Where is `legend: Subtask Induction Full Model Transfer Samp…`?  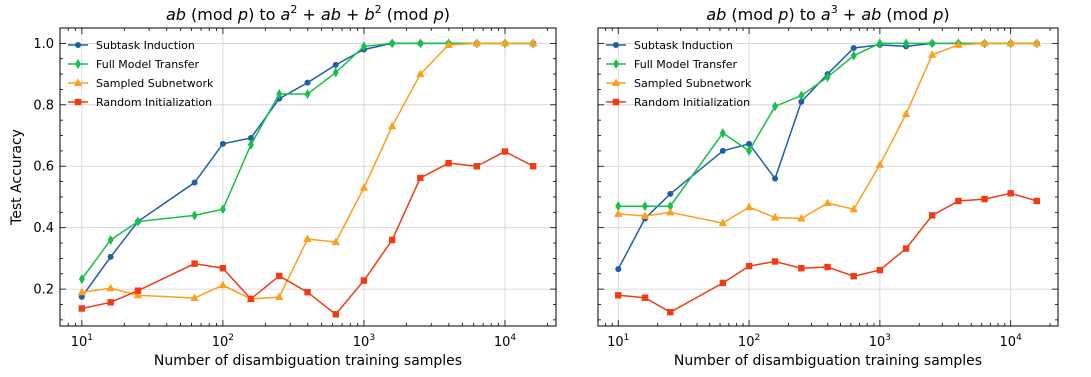
legend: Subtask Induction Full Model Transfer Samp… is located at coordinates (679, 74).